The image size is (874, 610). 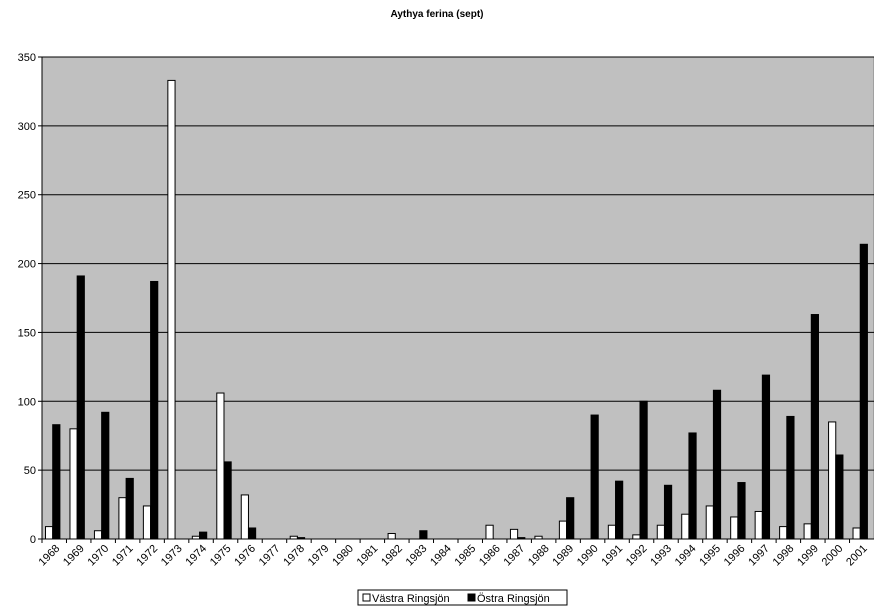 I want to click on bar-vastra-1969, so click(x=73, y=484).